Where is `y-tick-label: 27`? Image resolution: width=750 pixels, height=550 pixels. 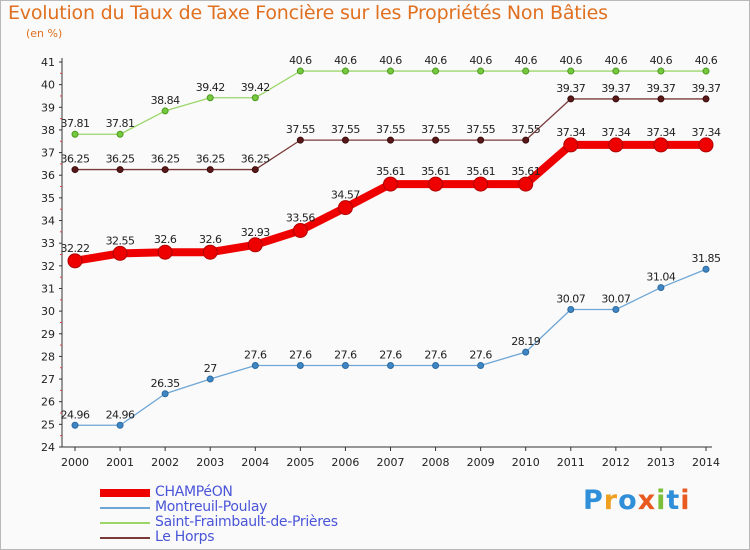 y-tick-label: 27 is located at coordinates (48, 379).